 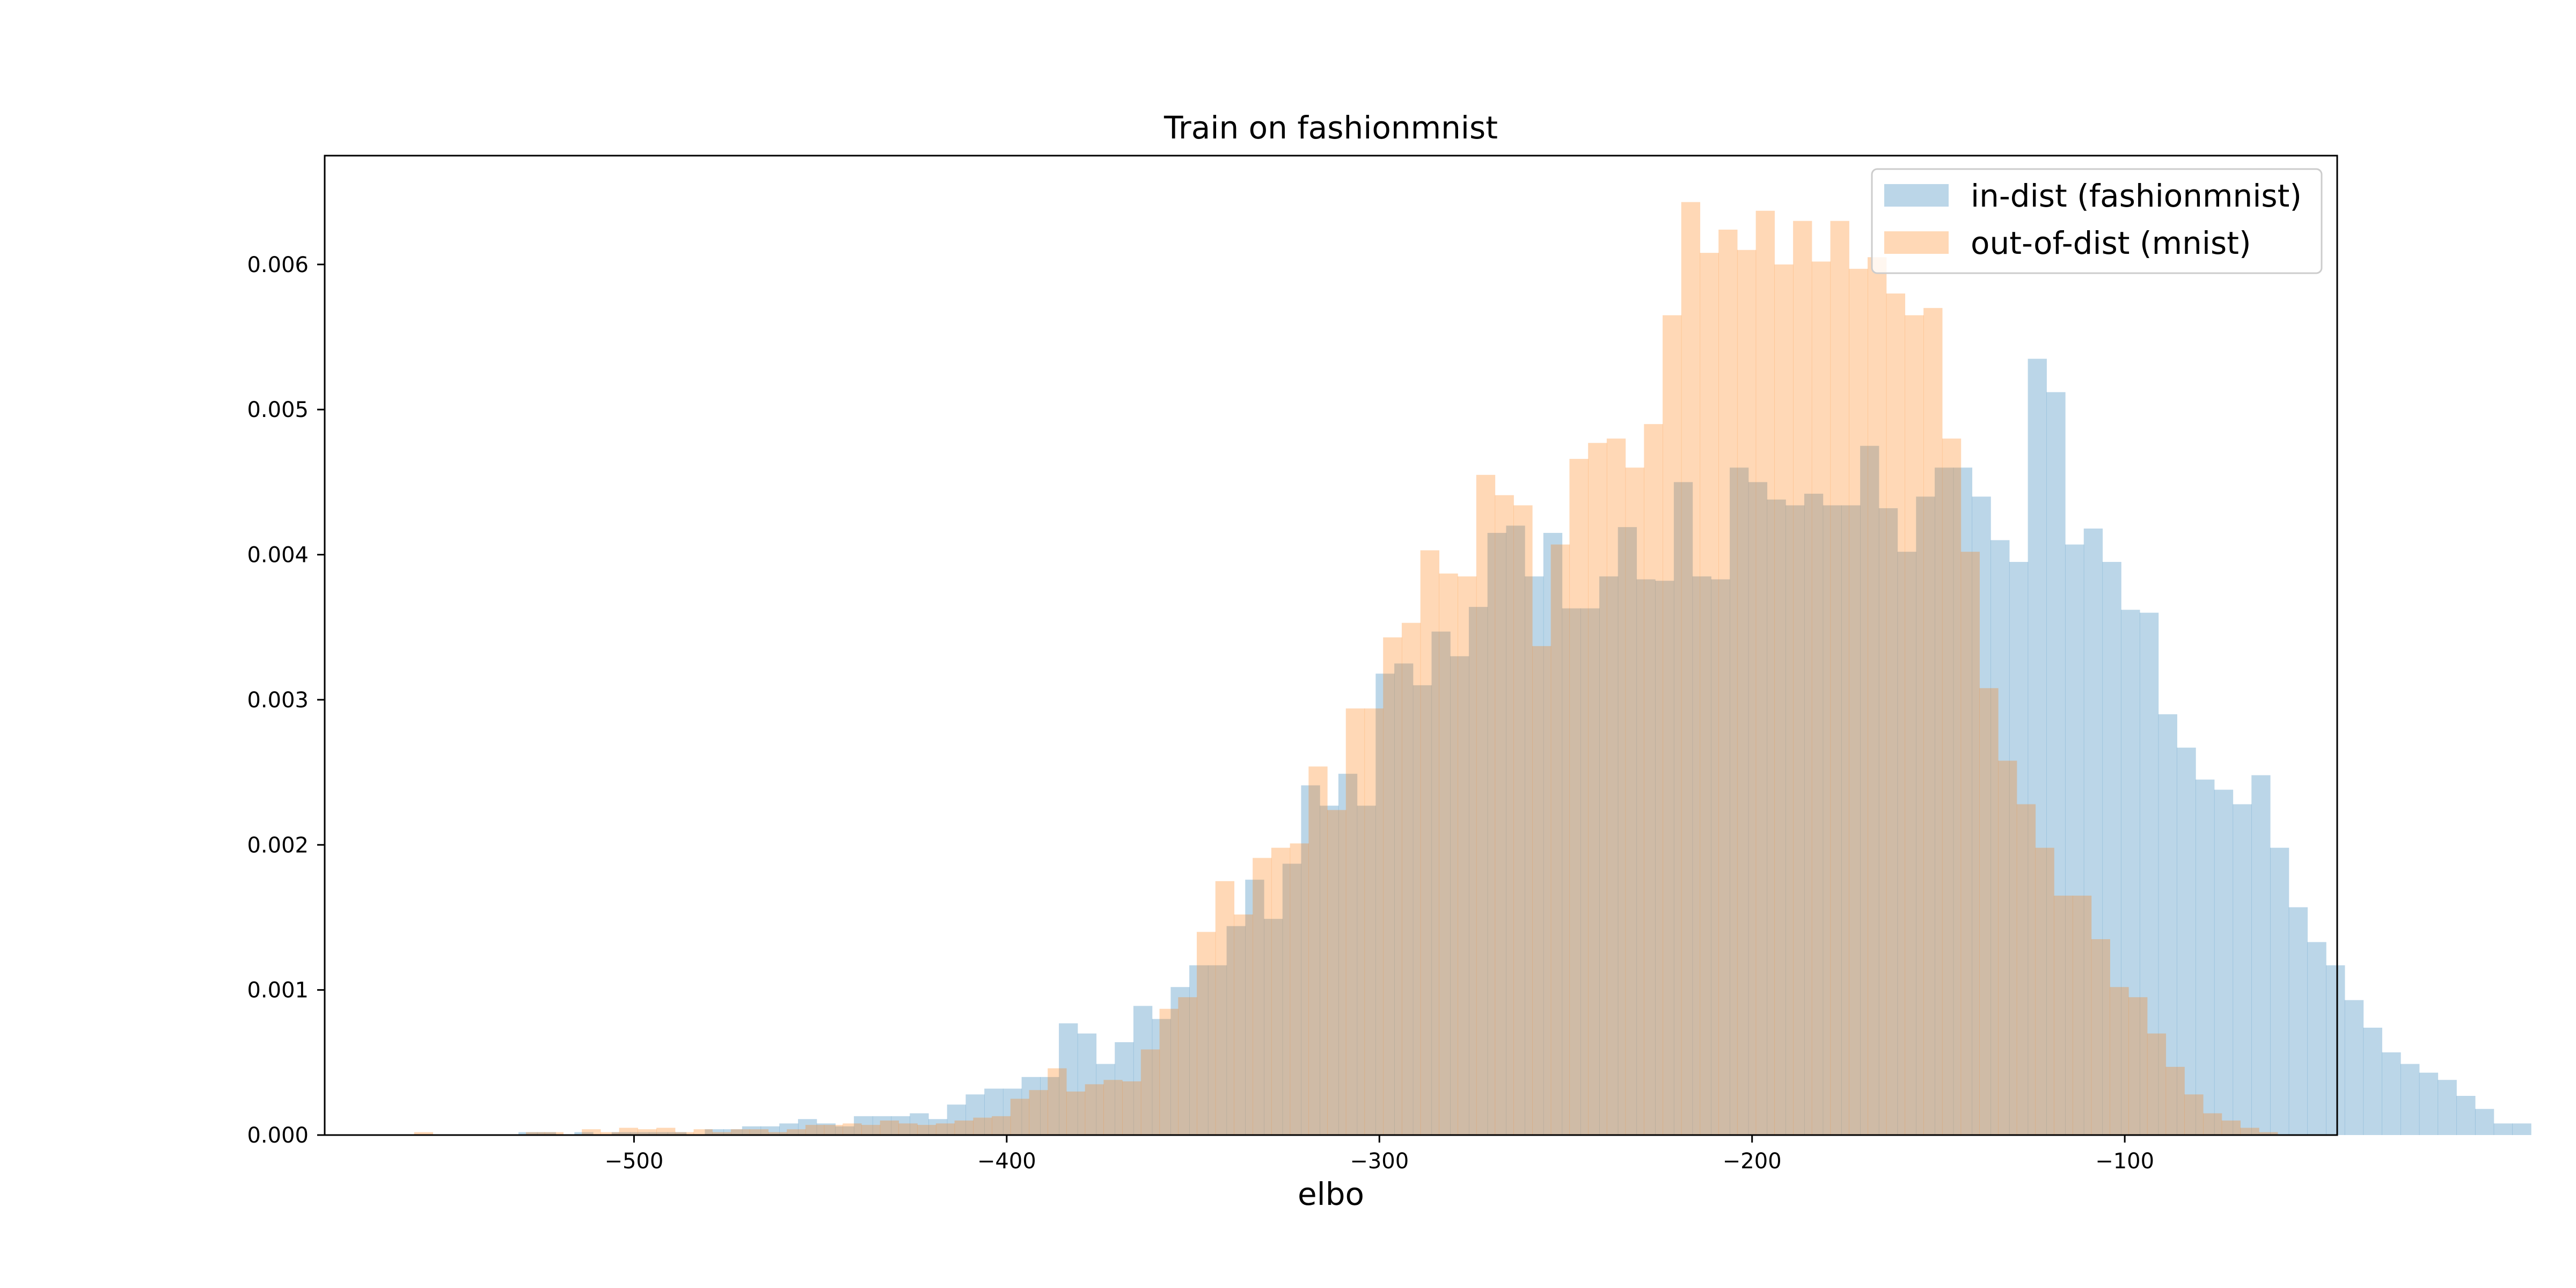 I want to click on y-axis: 0.000 0.001 0.002 0.003 0.004 0.005 0.006, so click(x=286, y=700).